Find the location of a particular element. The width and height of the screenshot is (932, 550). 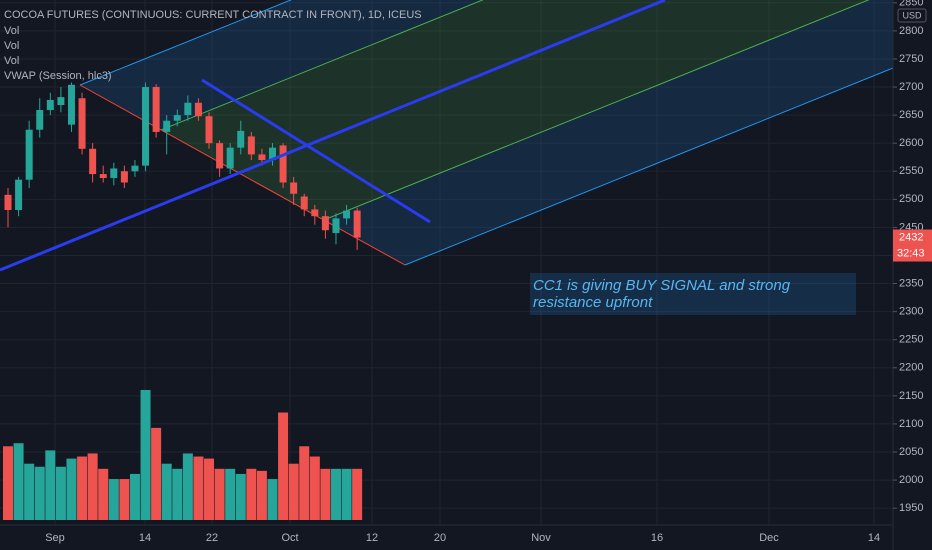

fork-zone is located at coordinates (281, 65).